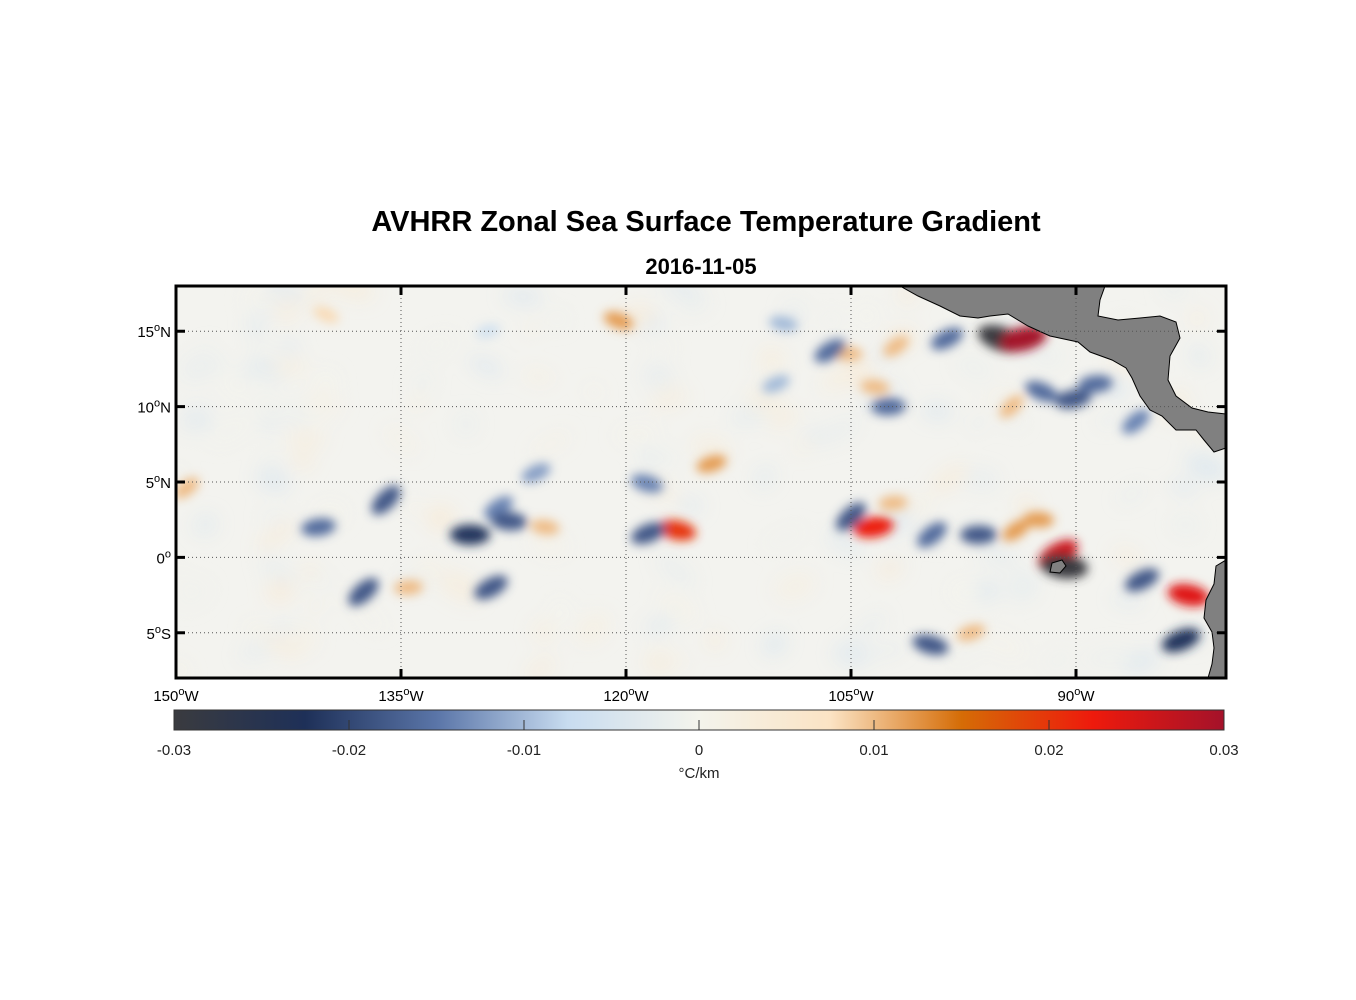  What do you see at coordinates (349, 750) in the screenshot?
I see `colorbar-tick-label: -0.02` at bounding box center [349, 750].